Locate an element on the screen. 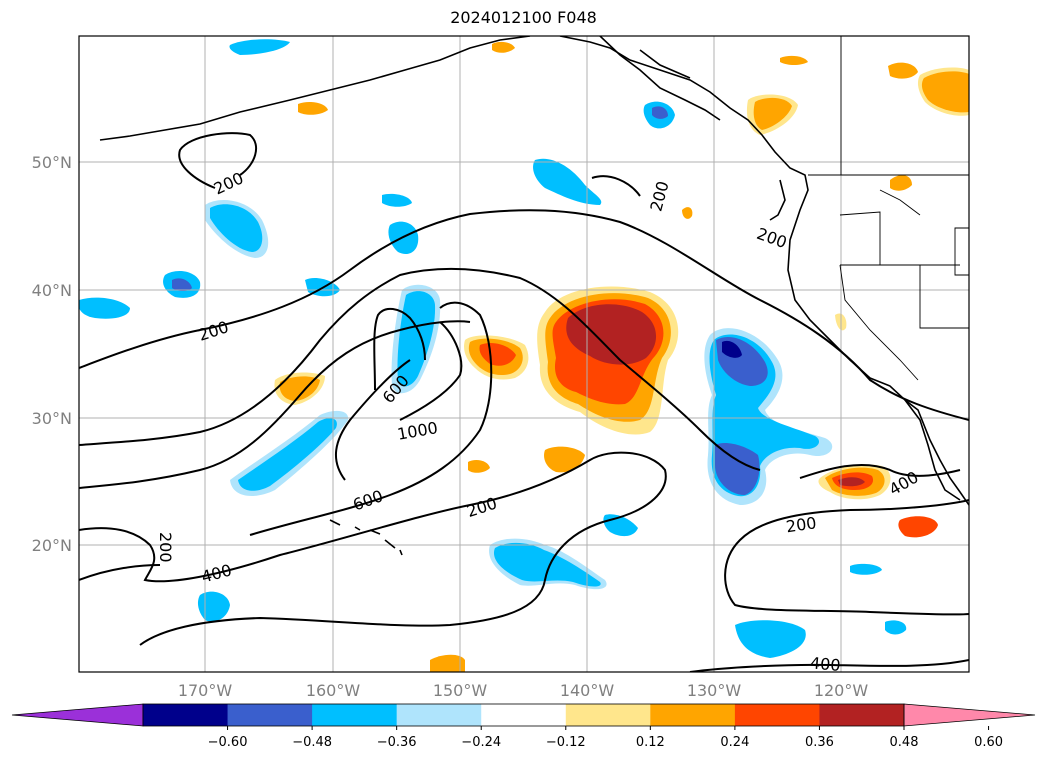 This screenshot has height=765, width=1047. lat-label-30n: 30°N is located at coordinates (52, 418).